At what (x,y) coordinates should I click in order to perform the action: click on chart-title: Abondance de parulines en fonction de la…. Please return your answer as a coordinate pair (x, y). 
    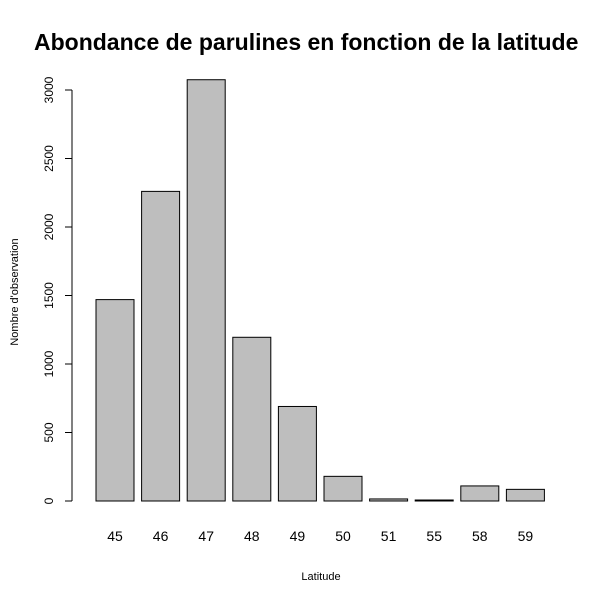
    Looking at the image, I should click on (306, 42).